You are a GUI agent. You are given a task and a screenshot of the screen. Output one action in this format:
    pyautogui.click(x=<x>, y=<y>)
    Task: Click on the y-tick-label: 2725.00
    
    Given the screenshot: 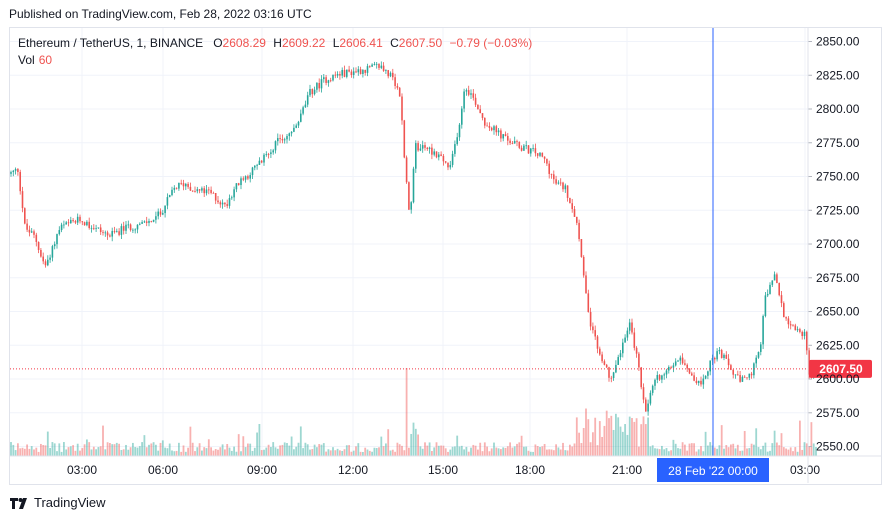 What is the action you would take?
    pyautogui.click(x=838, y=210)
    